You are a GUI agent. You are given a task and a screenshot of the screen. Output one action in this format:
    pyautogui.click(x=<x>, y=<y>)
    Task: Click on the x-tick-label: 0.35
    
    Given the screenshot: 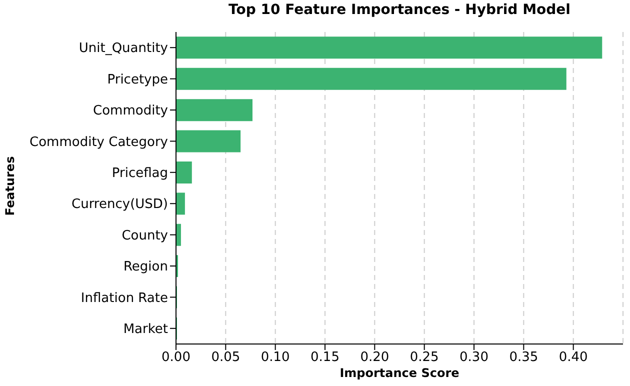 What is the action you would take?
    pyautogui.click(x=523, y=358)
    